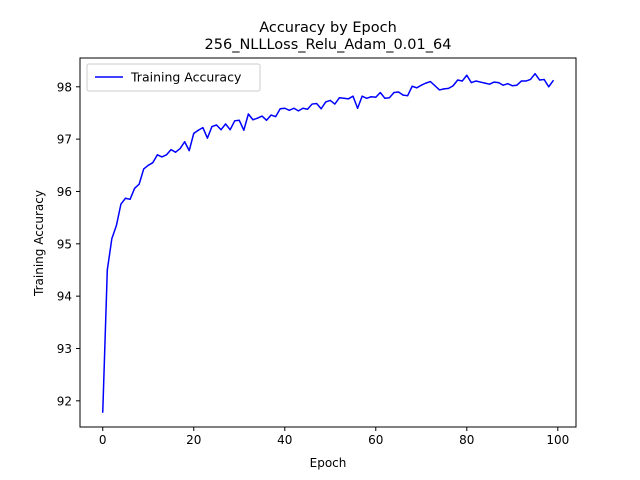 This screenshot has height=480, width=640. What do you see at coordinates (64, 349) in the screenshot?
I see `y-tick-label: 93` at bounding box center [64, 349].